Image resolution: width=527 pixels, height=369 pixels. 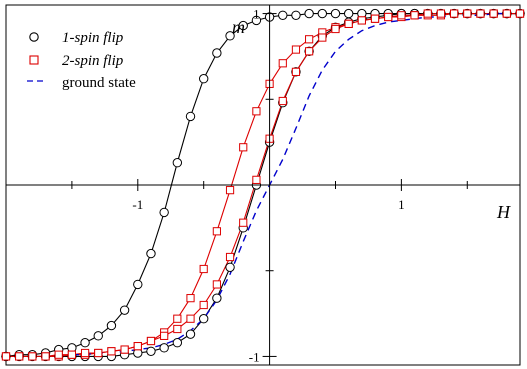 I want to click on legend-label-2-spin-flip: 2-spin flip, so click(x=93, y=61).